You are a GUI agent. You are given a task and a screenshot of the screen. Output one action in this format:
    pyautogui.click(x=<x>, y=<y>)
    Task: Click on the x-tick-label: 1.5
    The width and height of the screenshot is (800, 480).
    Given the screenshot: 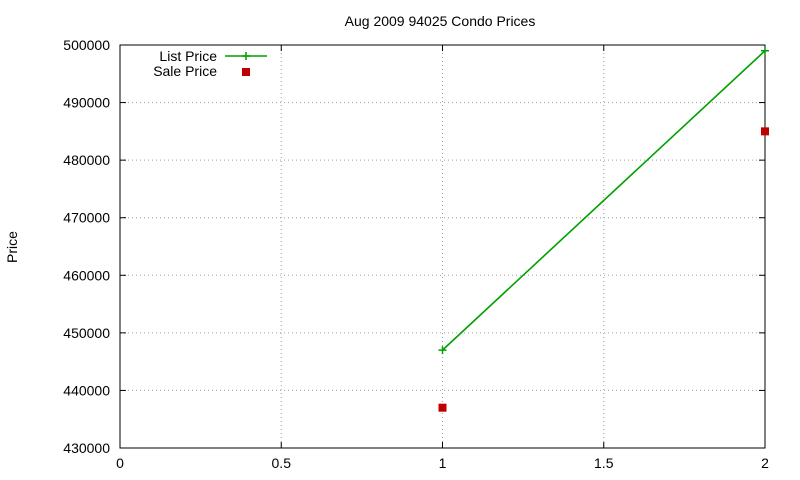 What is the action you would take?
    pyautogui.click(x=604, y=463)
    